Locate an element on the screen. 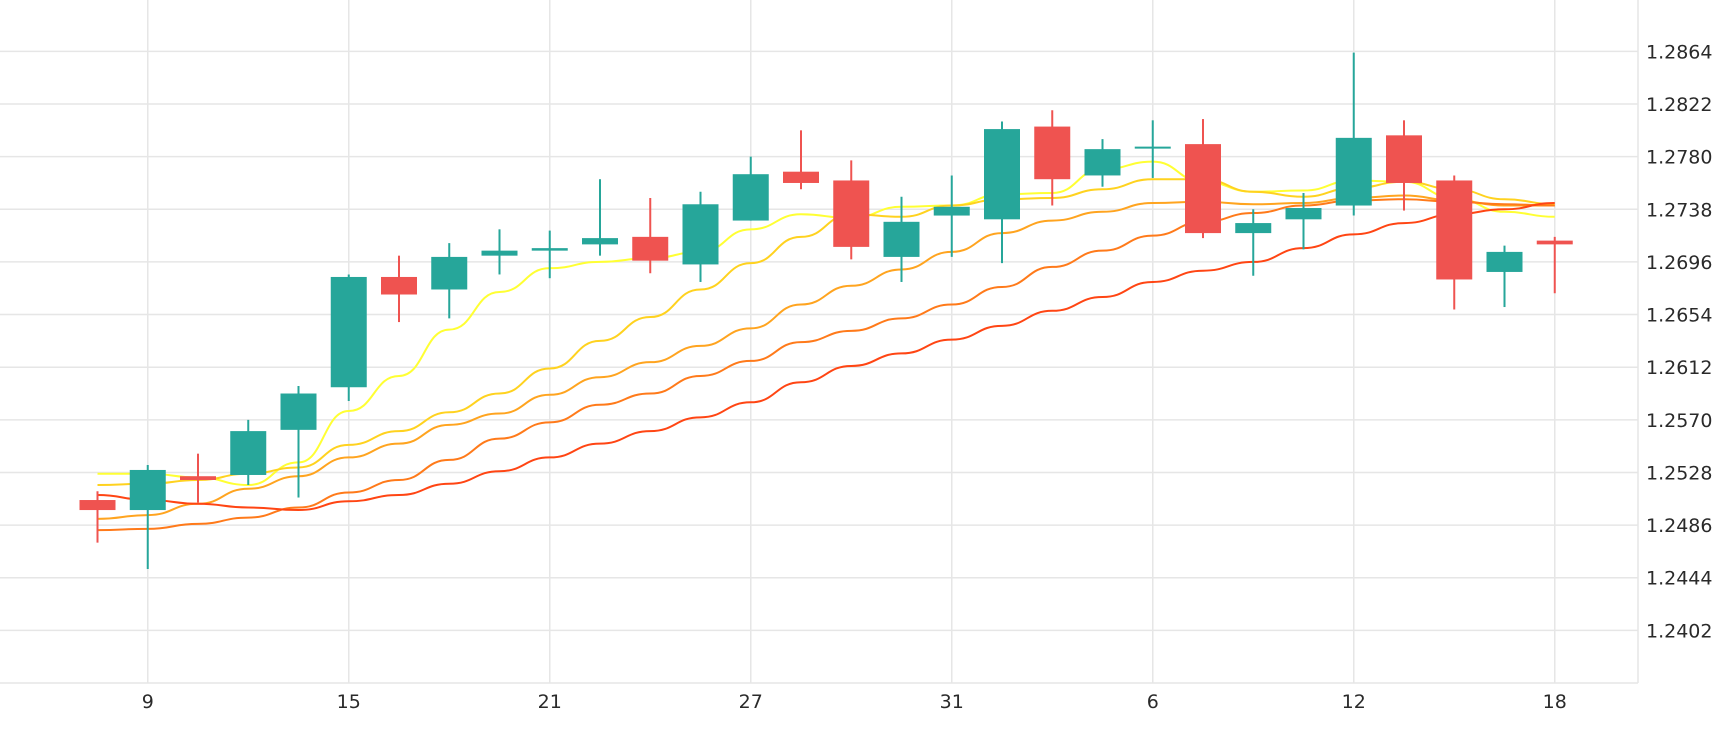 Image resolution: width=1730 pixels, height=730 pixels. x-axis: 9 15 21 27 31 6 12 18 is located at coordinates (854, 702).